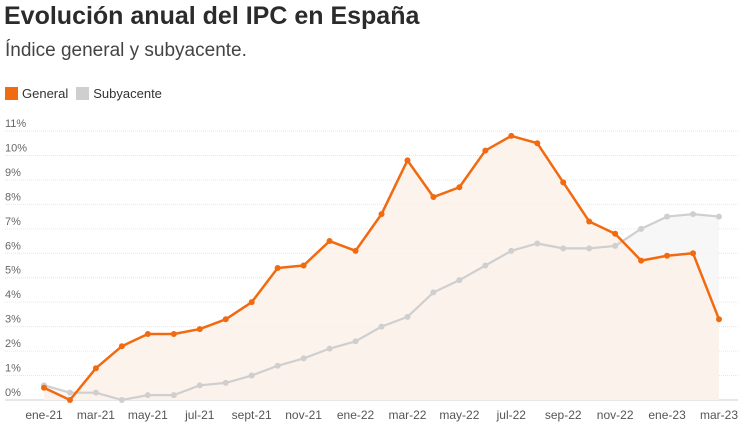  What do you see at coordinates (563, 415) in the screenshot?
I see `x-tick-label: sep-22` at bounding box center [563, 415].